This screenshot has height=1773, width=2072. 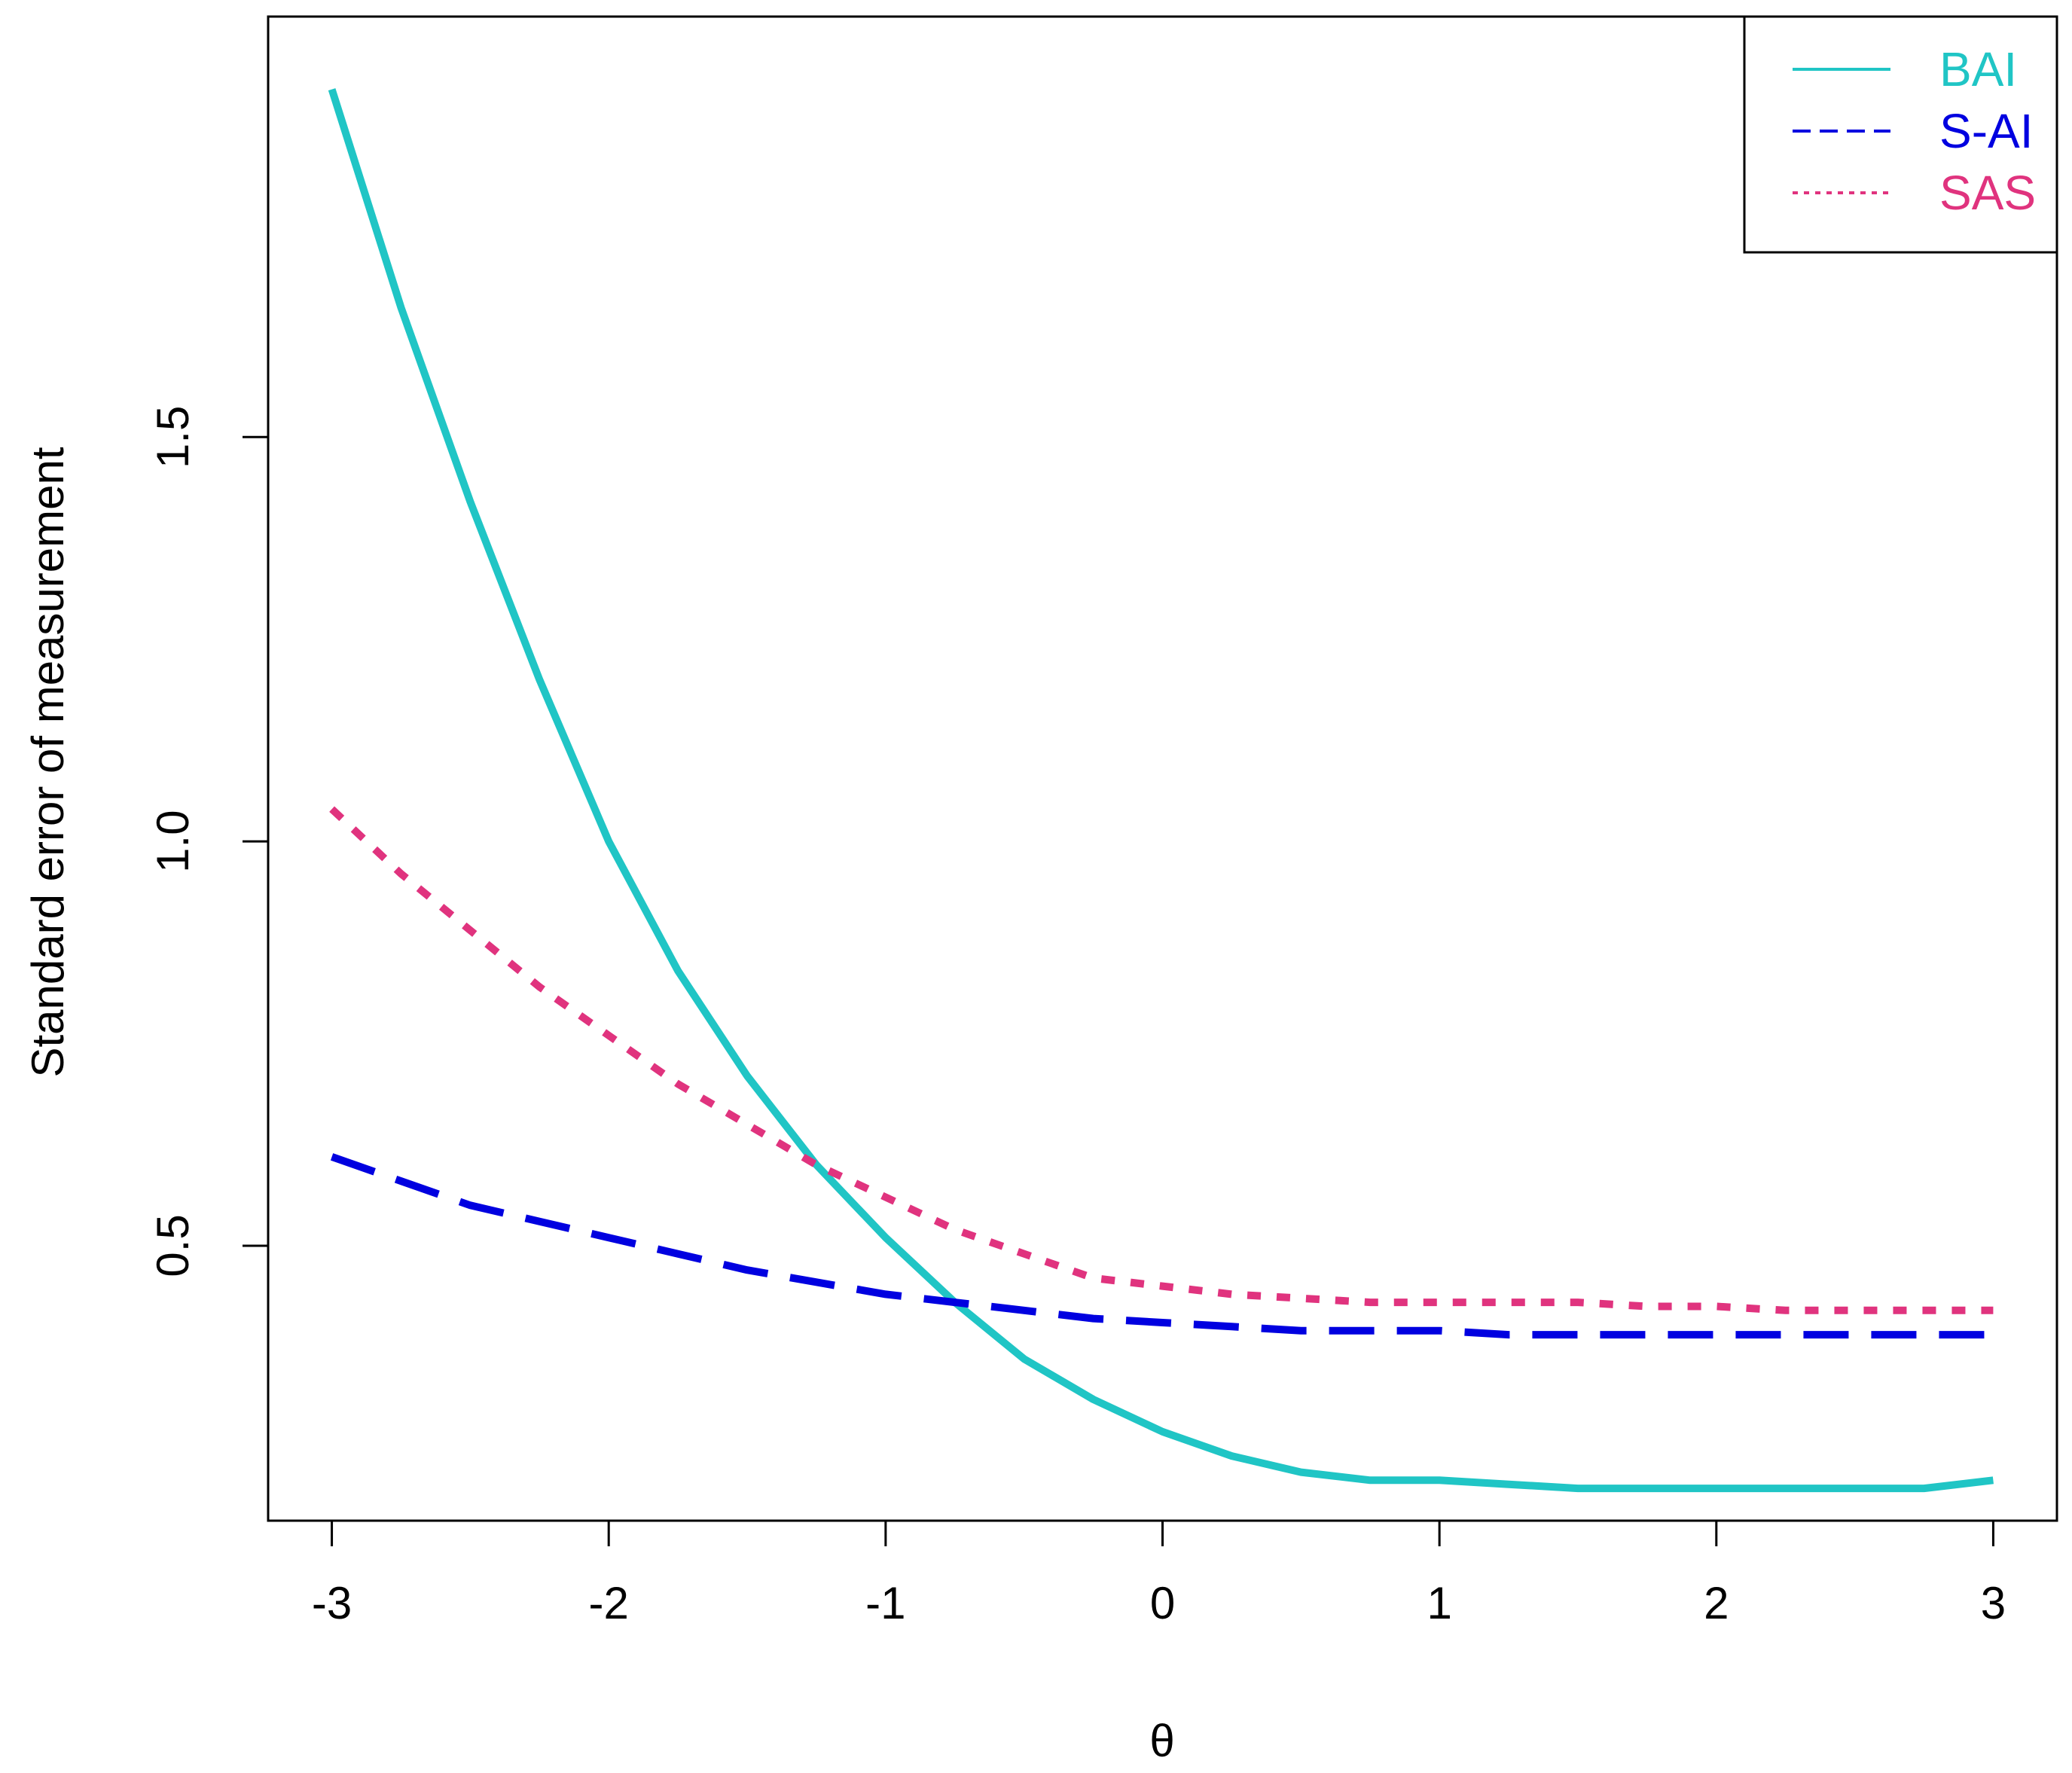 I want to click on legend: BAI S-AI SAS, so click(x=1900, y=134).